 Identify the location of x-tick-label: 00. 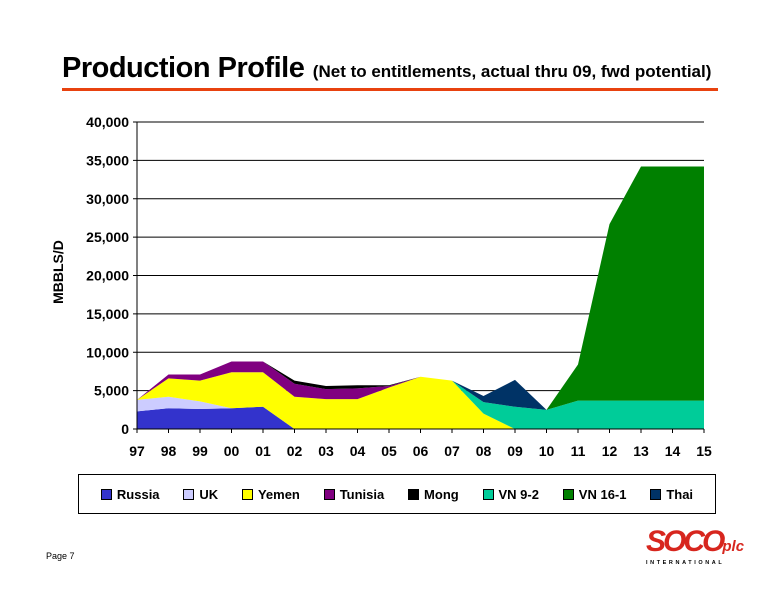
(232, 451).